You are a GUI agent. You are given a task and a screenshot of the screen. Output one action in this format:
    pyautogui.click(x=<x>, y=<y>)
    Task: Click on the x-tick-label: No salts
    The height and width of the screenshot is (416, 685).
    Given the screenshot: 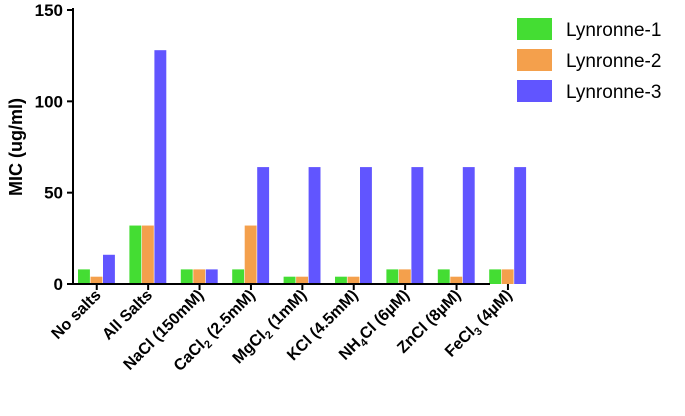 What is the action you would take?
    pyautogui.click(x=77, y=315)
    